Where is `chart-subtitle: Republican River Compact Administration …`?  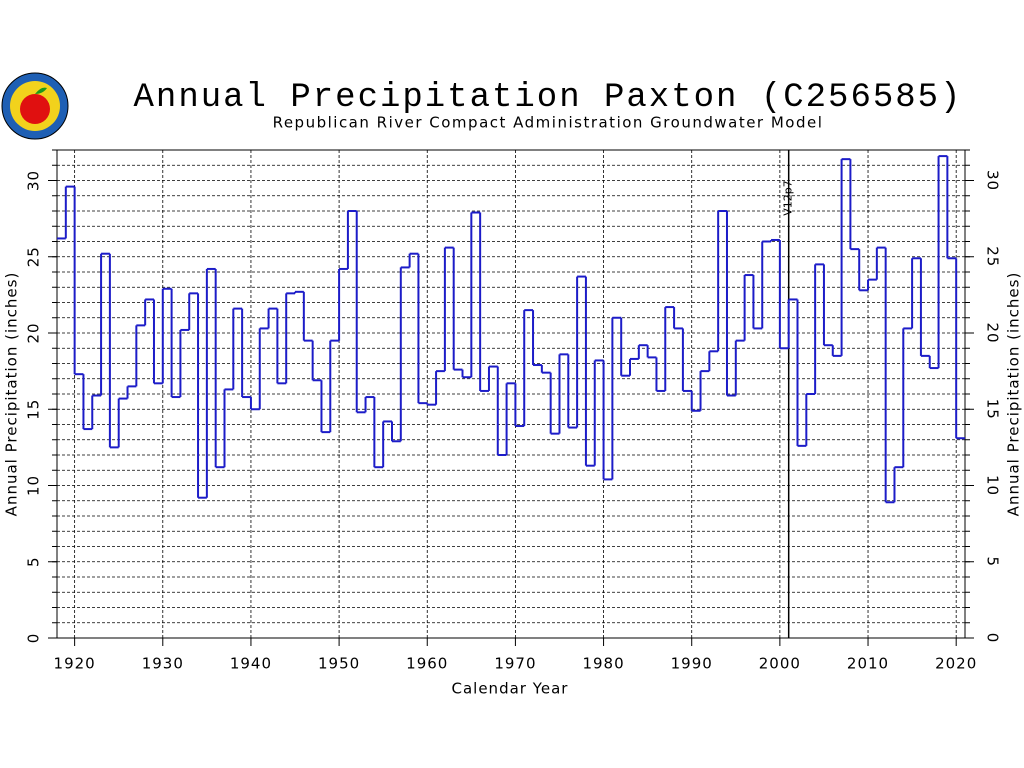
chart-subtitle: Republican River Compact Administration … is located at coordinates (548, 123).